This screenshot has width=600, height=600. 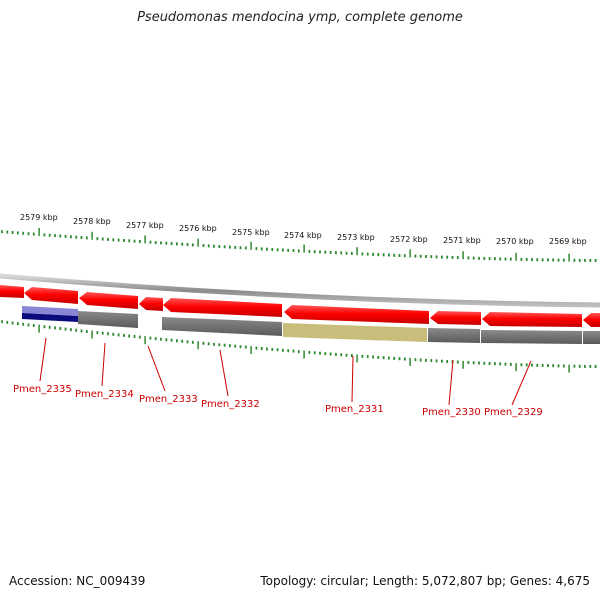 I want to click on scale-label: 2579 kbp, so click(x=39, y=217).